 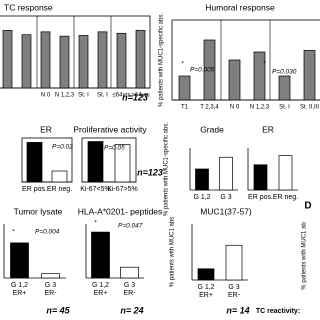 I want to click on x-tick-label: Ki-67>5%, so click(x=122, y=189).